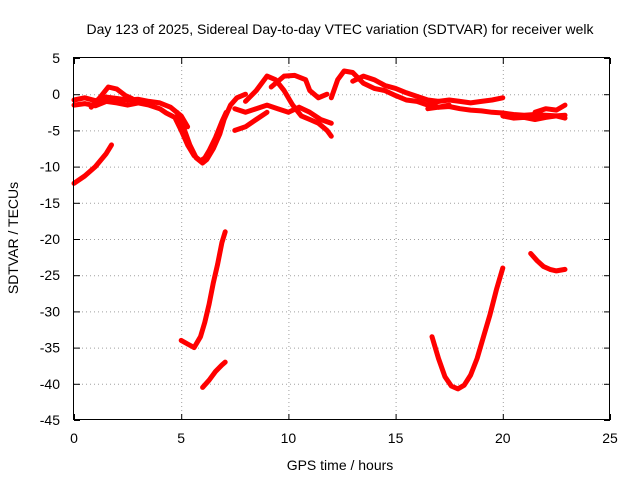 This screenshot has height=480, width=640. I want to click on y-tick-label: -10, so click(50, 167).